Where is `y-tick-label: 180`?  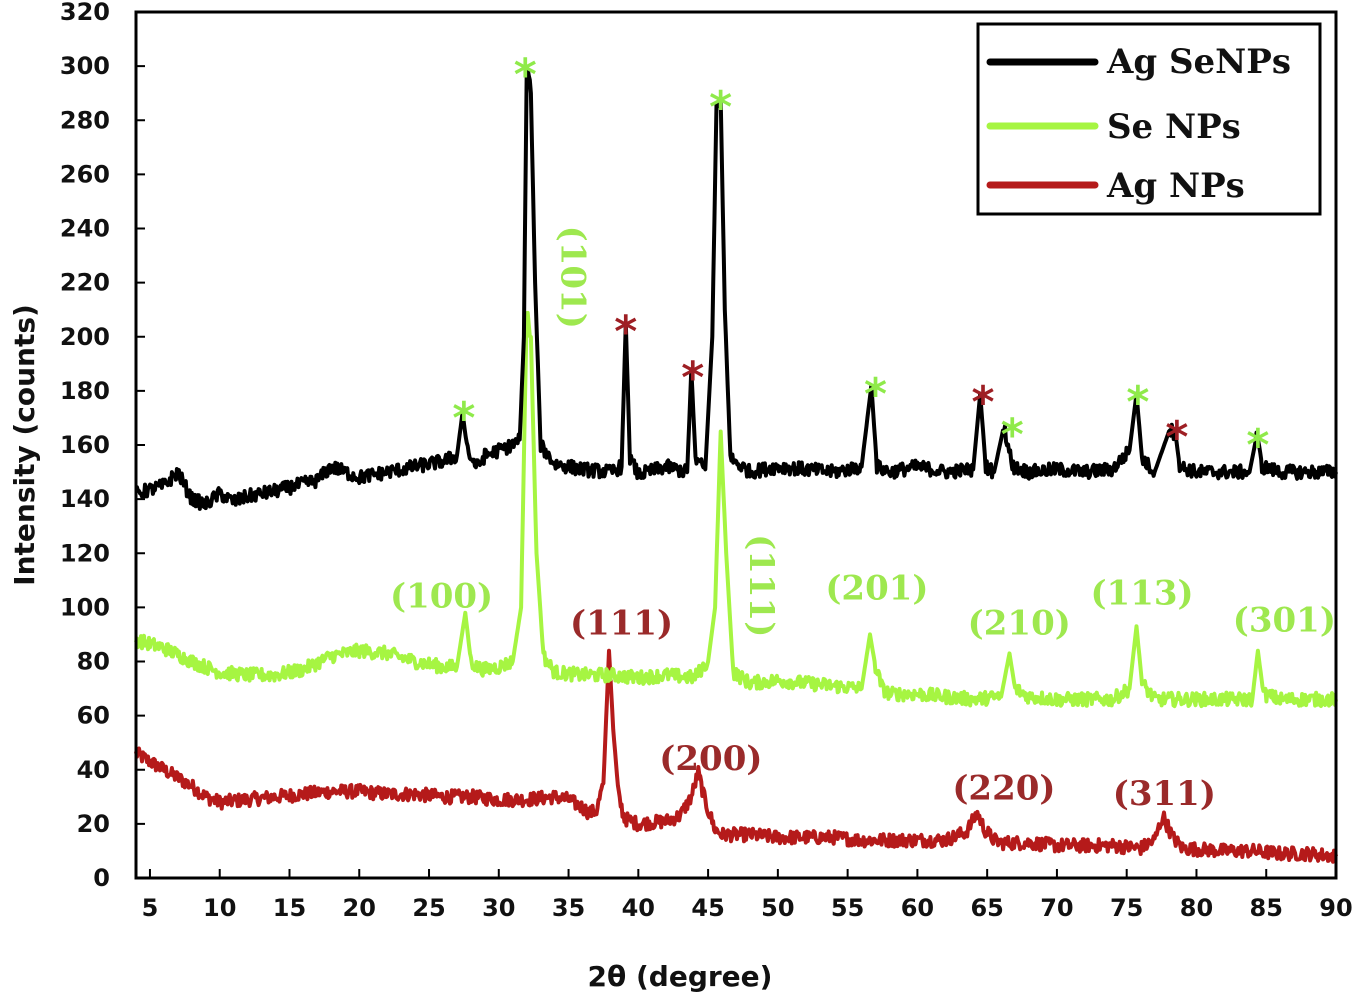 y-tick-label: 180 is located at coordinates (85, 391).